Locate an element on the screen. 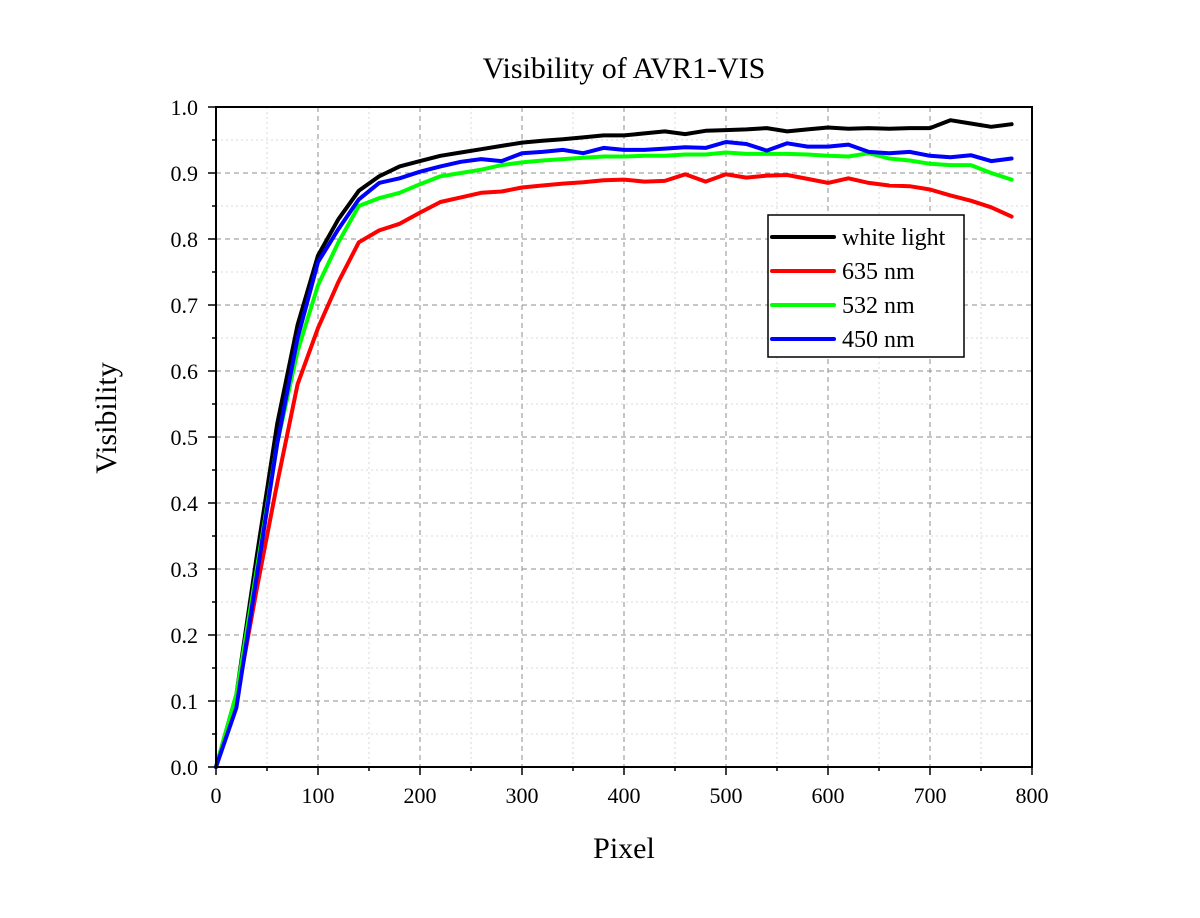 This screenshot has width=1200, height=918. y-tick-label: 0.1 is located at coordinates (185, 701).